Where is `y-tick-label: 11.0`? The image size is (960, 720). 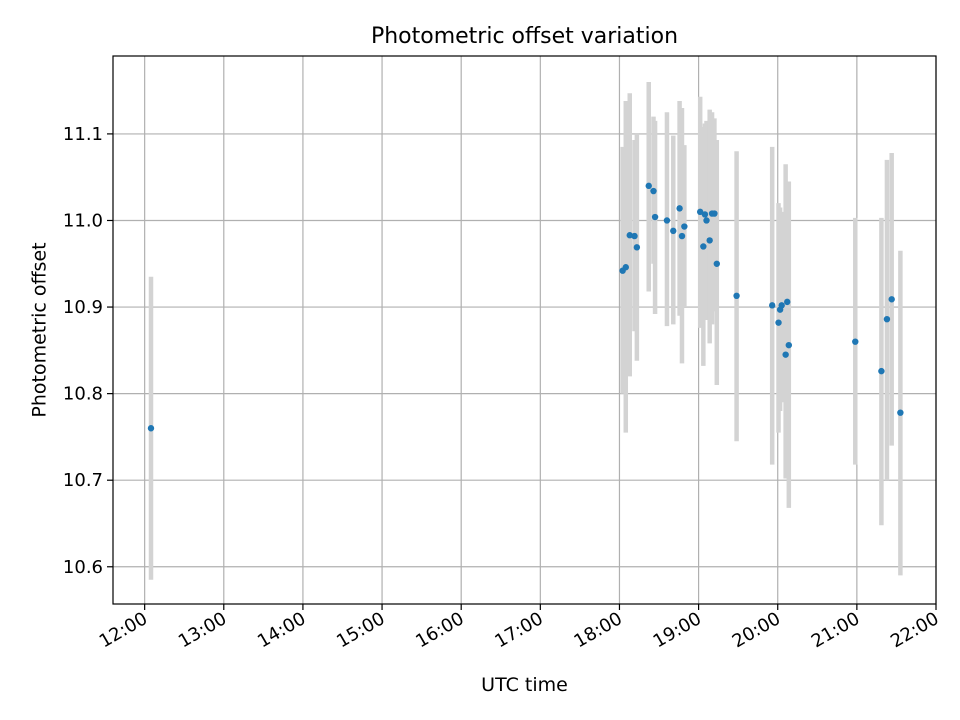 y-tick-label: 11.0 is located at coordinates (83, 220).